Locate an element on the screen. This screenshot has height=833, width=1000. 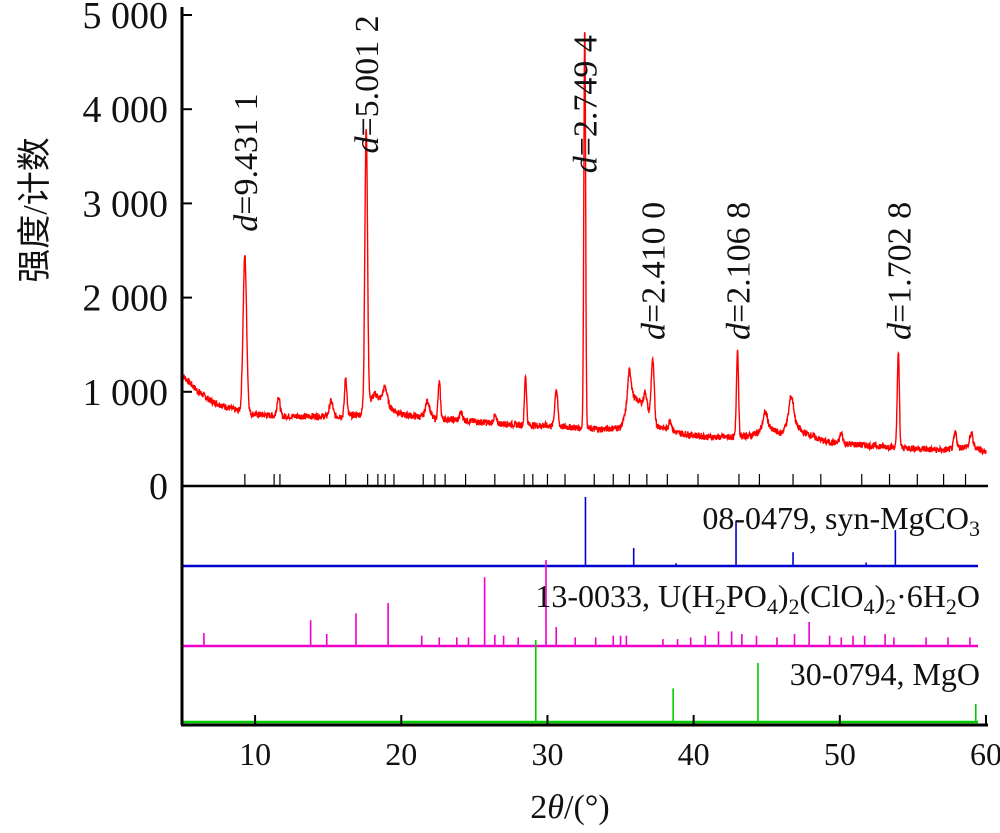
x-tick-label: 20 is located at coordinates (401, 754).